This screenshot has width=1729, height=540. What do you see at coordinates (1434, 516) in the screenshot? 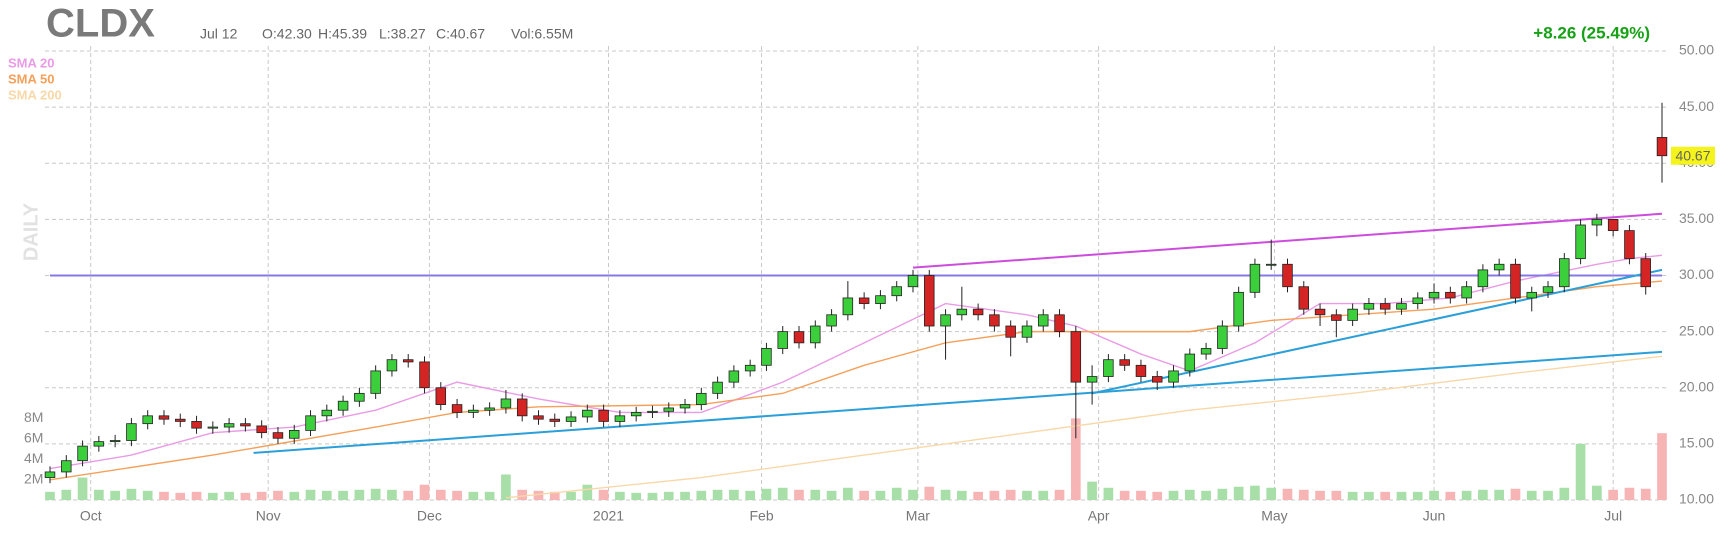
I see `x-tick-label: Jun` at bounding box center [1434, 516].